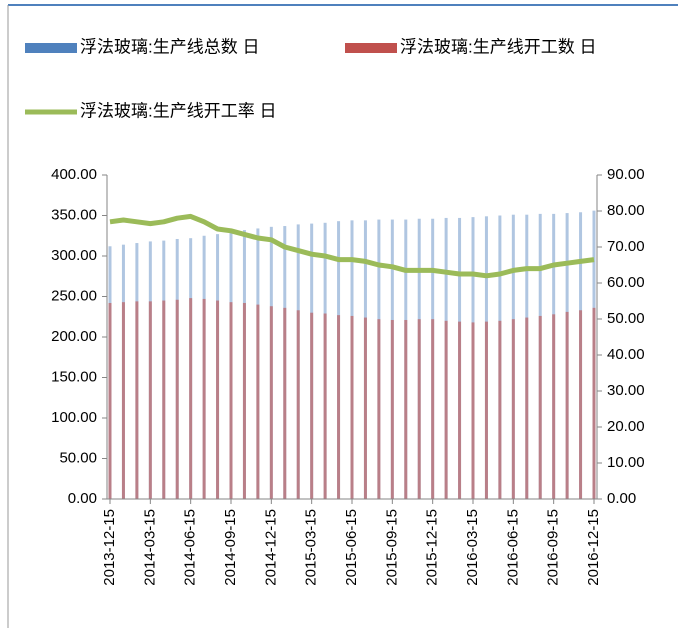  I want to click on x-tick-label: 2014-03-15, so click(149, 547).